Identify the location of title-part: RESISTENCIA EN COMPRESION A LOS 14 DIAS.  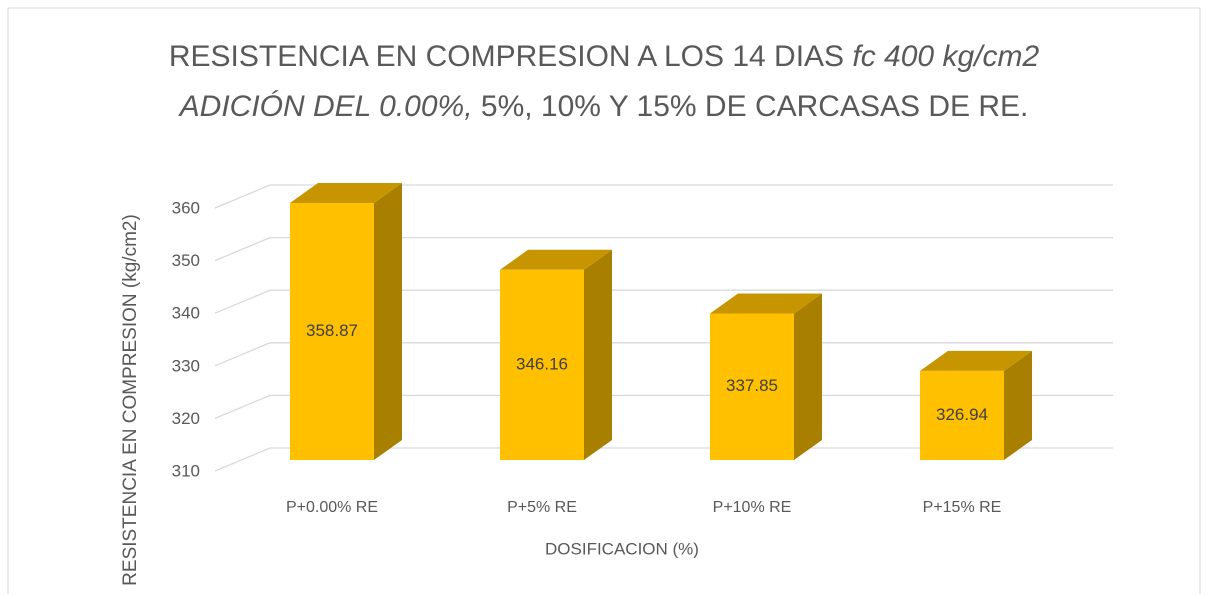
(511, 56).